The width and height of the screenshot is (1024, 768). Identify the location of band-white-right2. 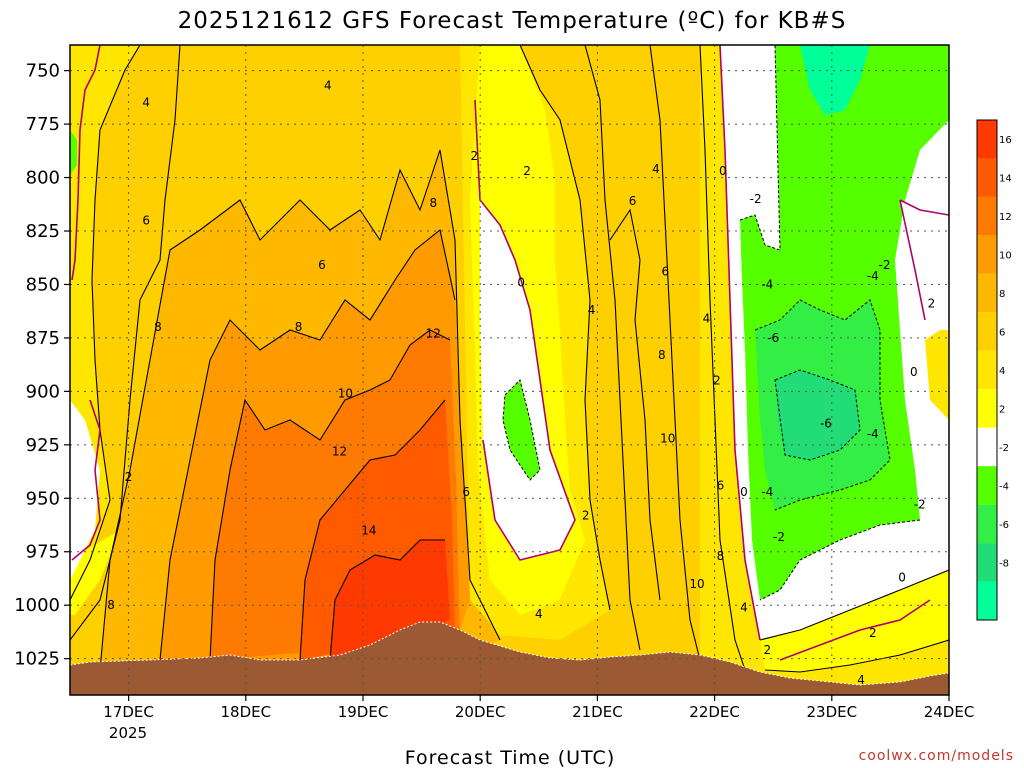
(924, 260).